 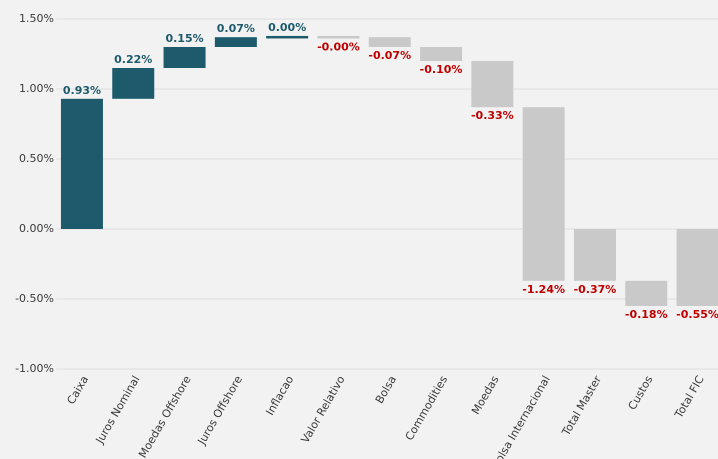 I want to click on x-tick-label: Juros Offshore, so click(x=220, y=410).